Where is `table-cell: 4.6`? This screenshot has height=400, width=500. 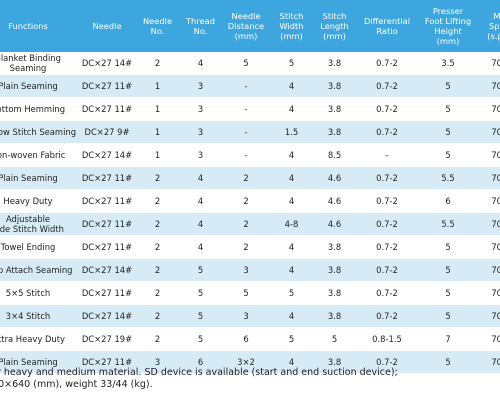 table-cell: 4.6 is located at coordinates (334, 178).